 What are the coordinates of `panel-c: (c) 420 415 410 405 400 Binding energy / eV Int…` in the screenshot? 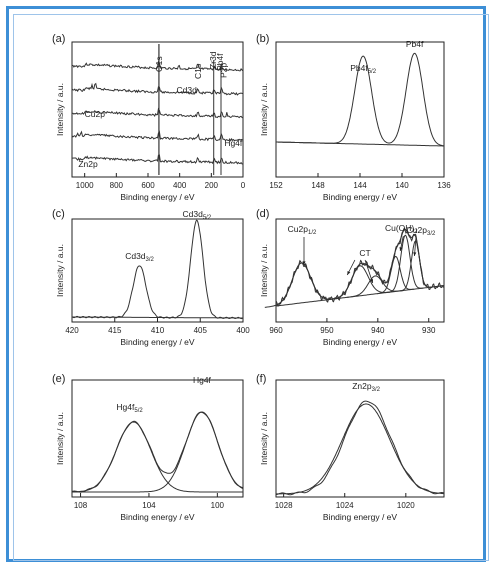 It's located at (151, 277).